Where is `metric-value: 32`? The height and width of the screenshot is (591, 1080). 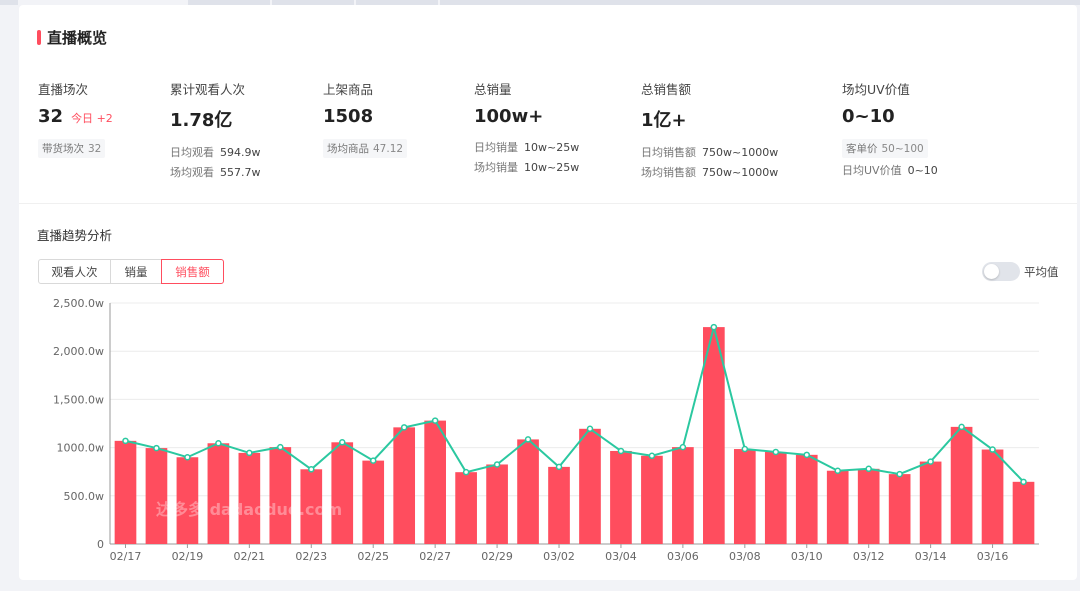
metric-value: 32 is located at coordinates (51, 116).